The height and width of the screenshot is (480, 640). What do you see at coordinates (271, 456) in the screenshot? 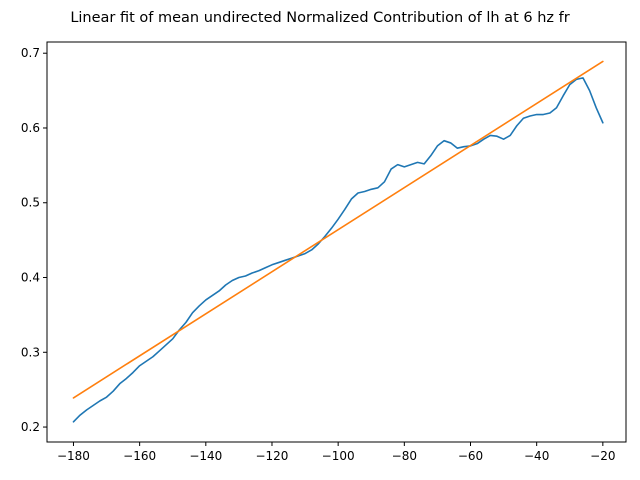
I see `x-tick-label: −120` at bounding box center [271, 456].